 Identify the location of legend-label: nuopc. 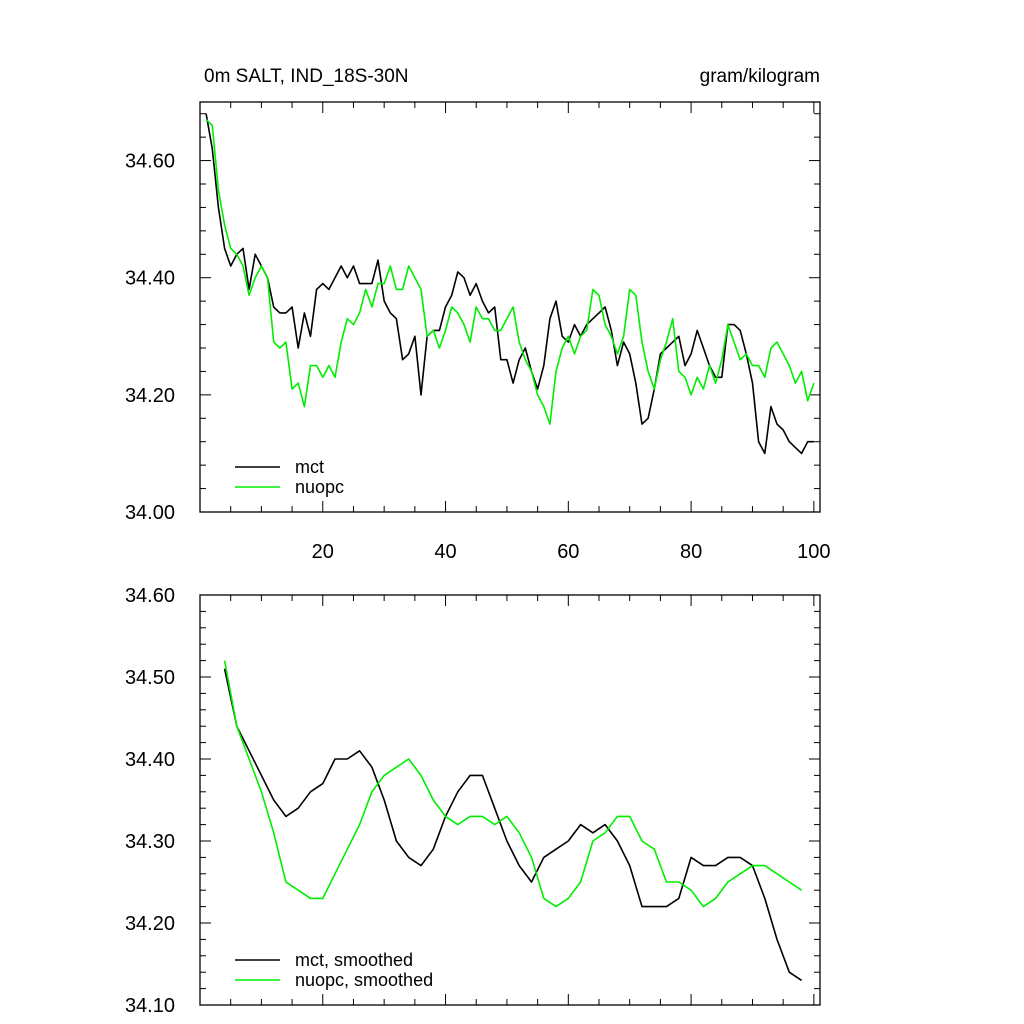
(319, 487).